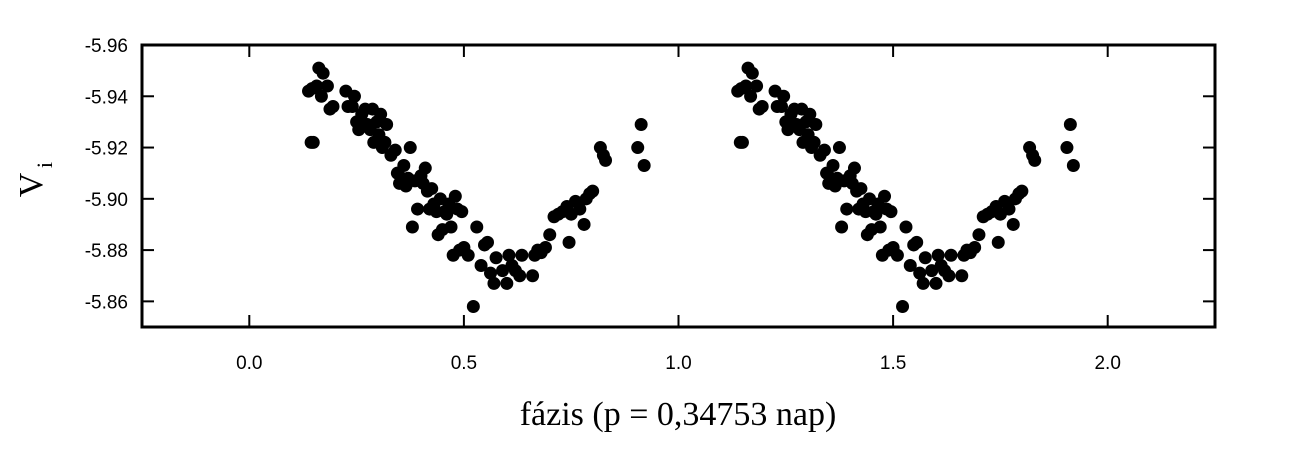  Describe the element at coordinates (106, 251) in the screenshot. I see `y-tick-label: -5.88` at that location.